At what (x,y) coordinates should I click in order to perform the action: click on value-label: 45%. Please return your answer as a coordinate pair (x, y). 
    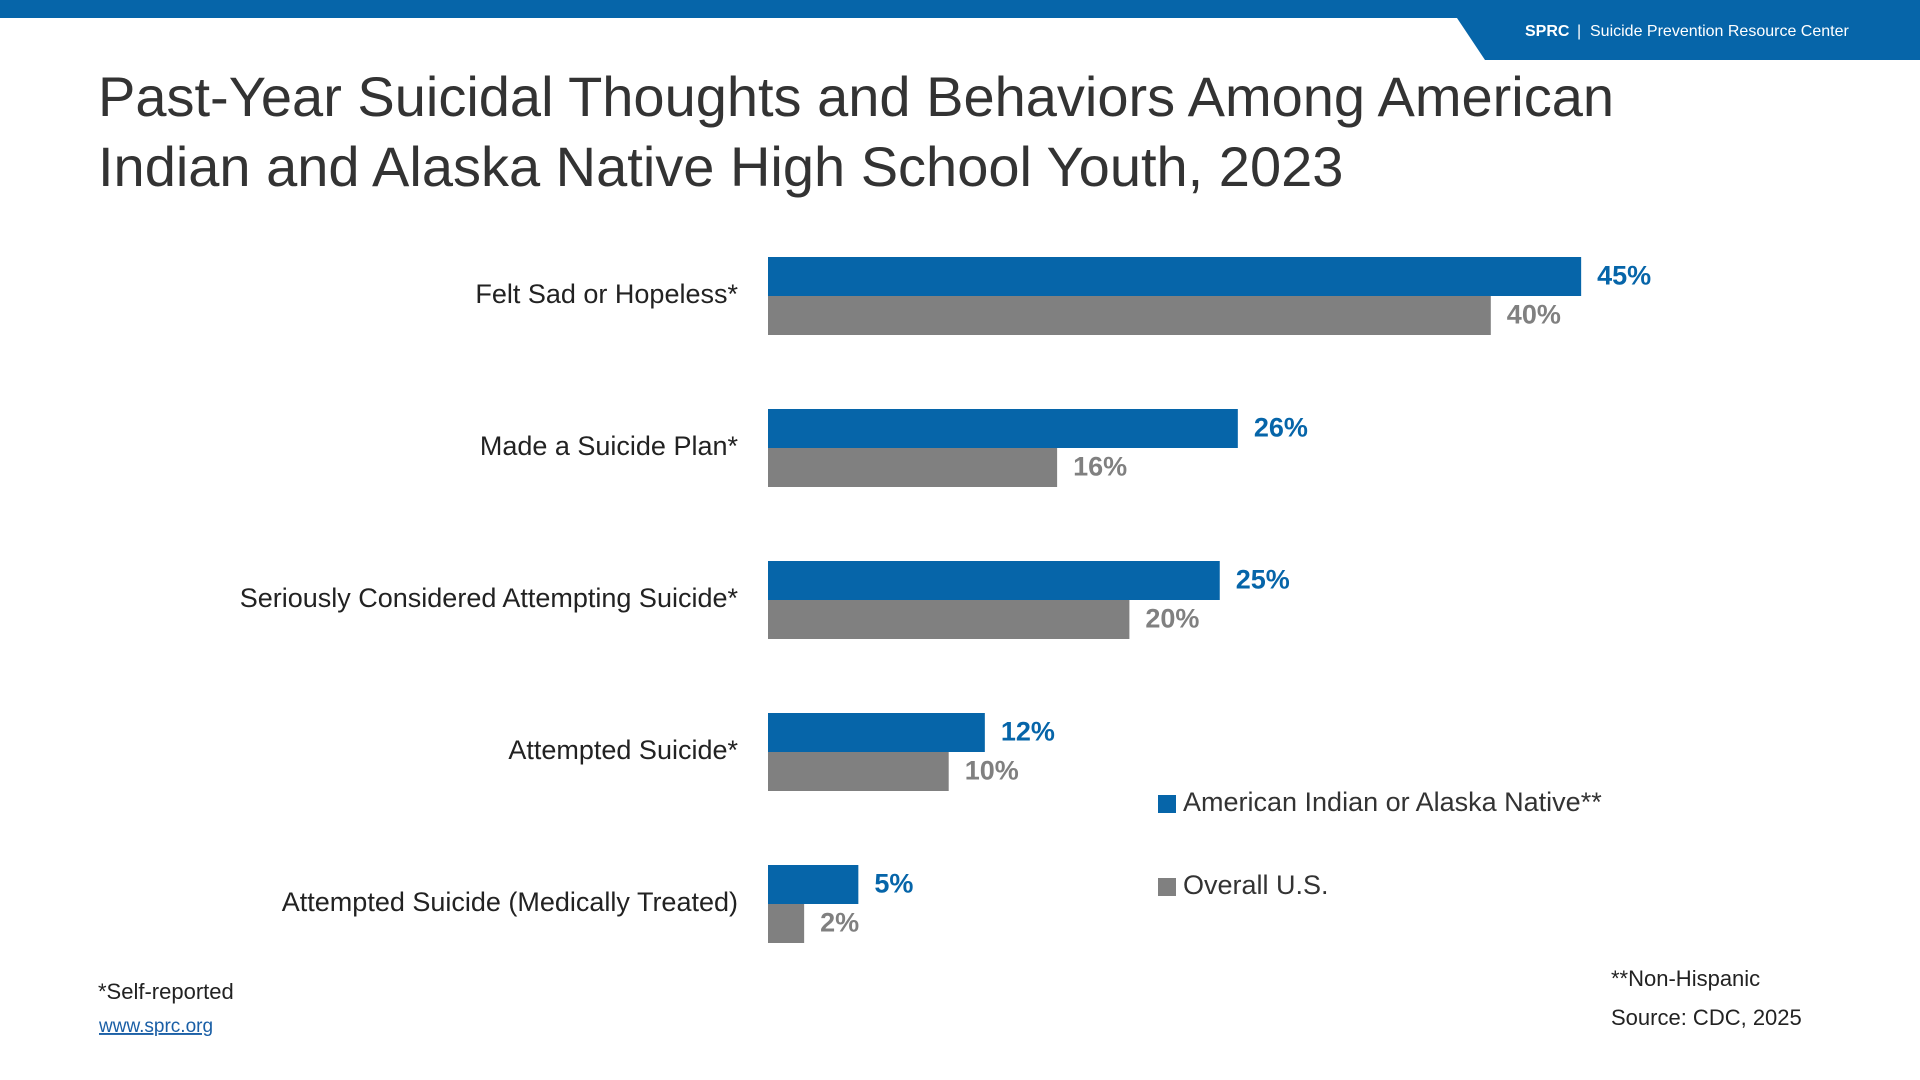
    Looking at the image, I should click on (1624, 276).